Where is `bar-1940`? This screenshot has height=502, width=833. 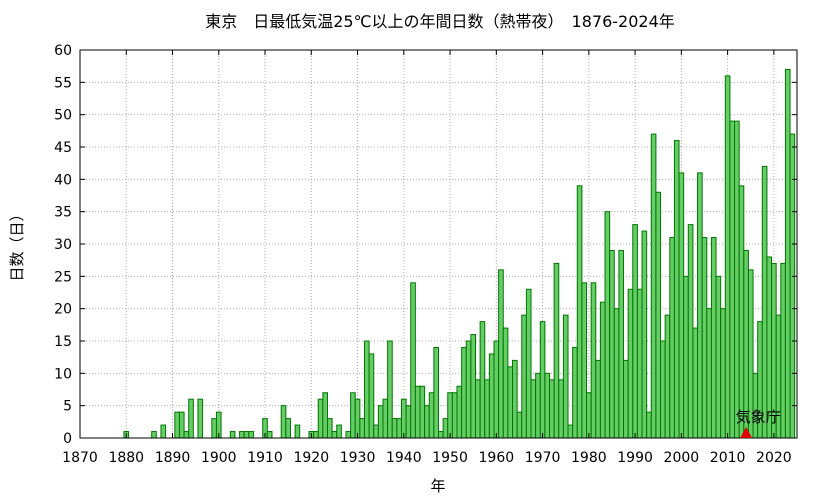
bar-1940 is located at coordinates (403, 418).